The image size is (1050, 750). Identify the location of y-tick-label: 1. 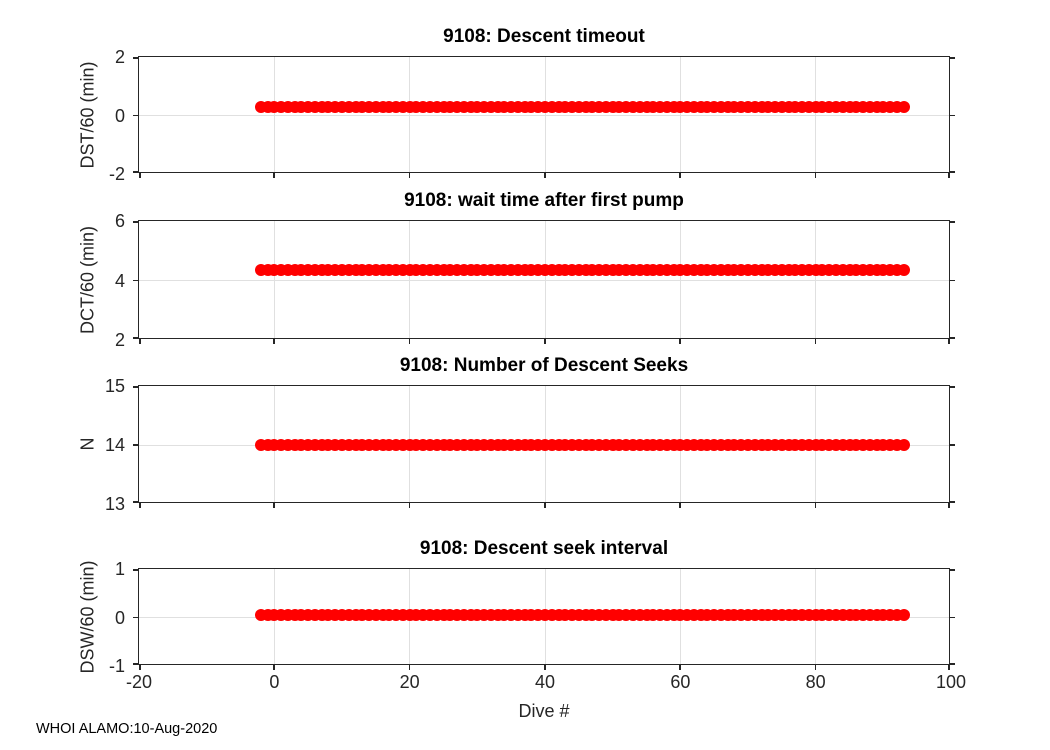
(119, 569).